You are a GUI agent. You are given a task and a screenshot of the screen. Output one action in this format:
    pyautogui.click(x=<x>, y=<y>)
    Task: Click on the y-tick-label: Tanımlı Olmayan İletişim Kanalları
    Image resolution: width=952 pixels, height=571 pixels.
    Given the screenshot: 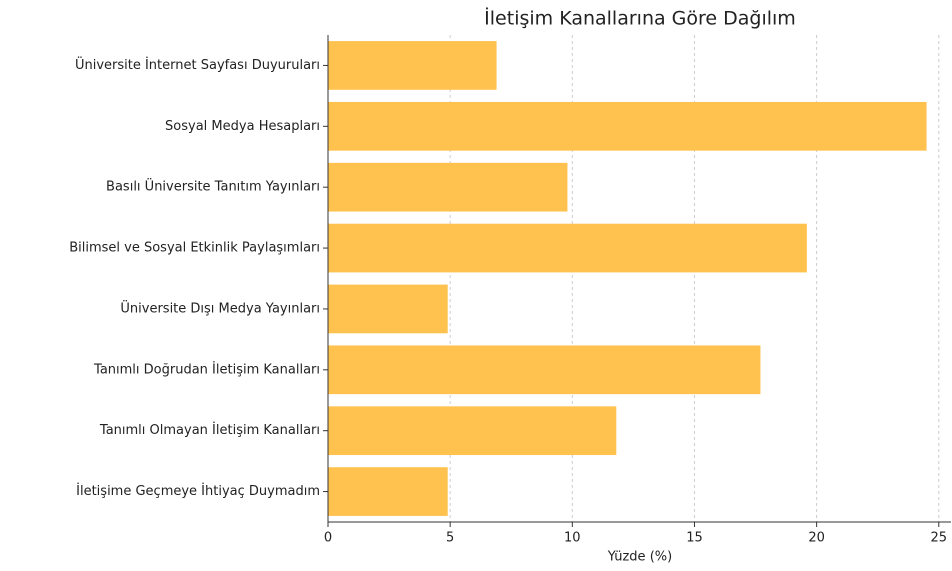 What is the action you would take?
    pyautogui.click(x=209, y=430)
    